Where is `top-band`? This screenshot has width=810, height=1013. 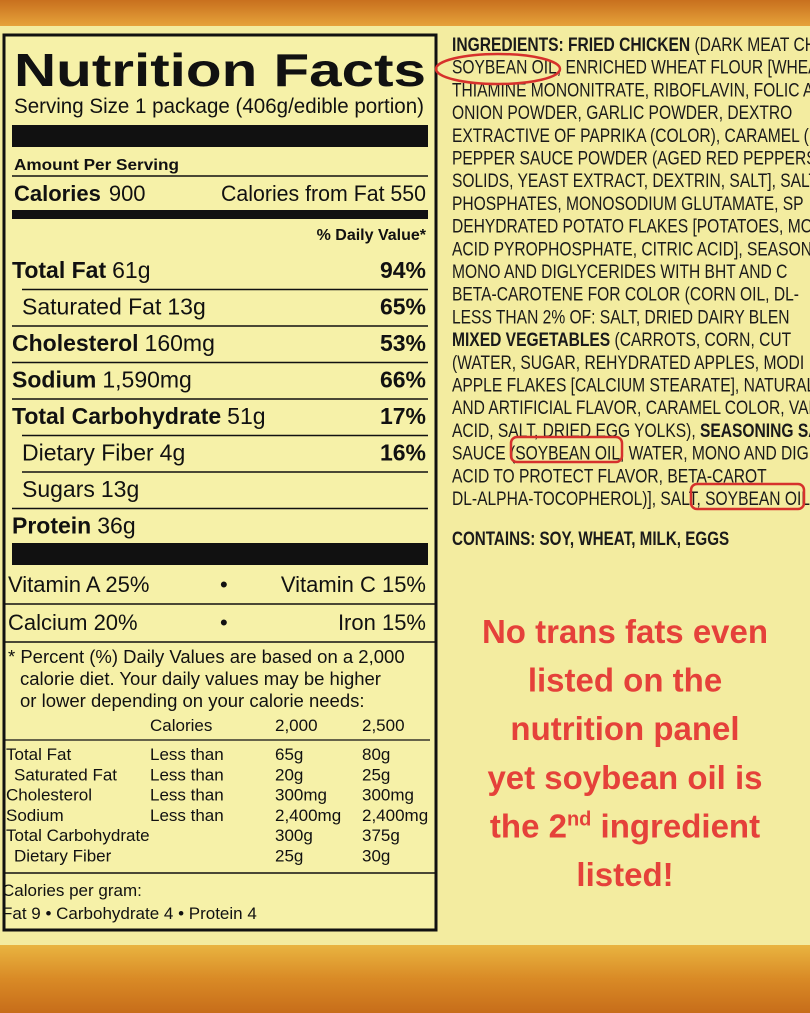 top-band is located at coordinates (405, 13).